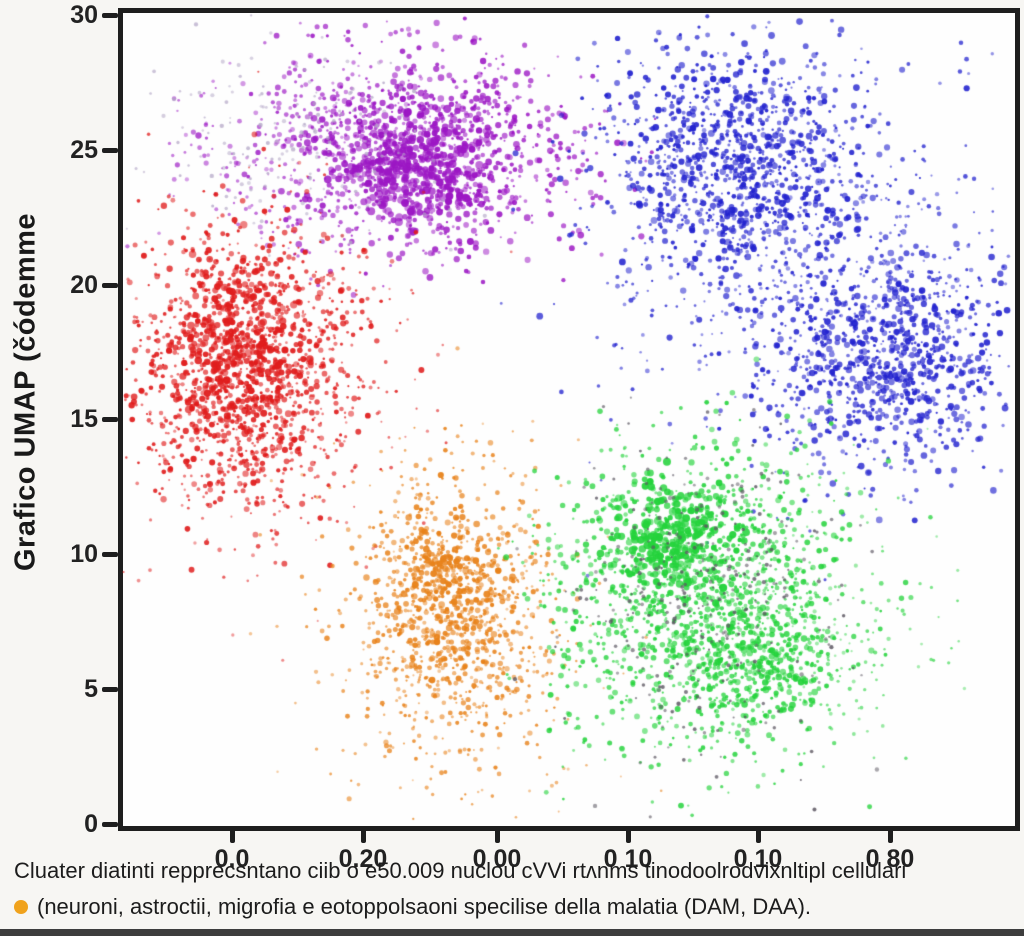 The image size is (1024, 936). What do you see at coordinates (890, 859) in the screenshot?
I see `x-tick-label: 0 80` at bounding box center [890, 859].